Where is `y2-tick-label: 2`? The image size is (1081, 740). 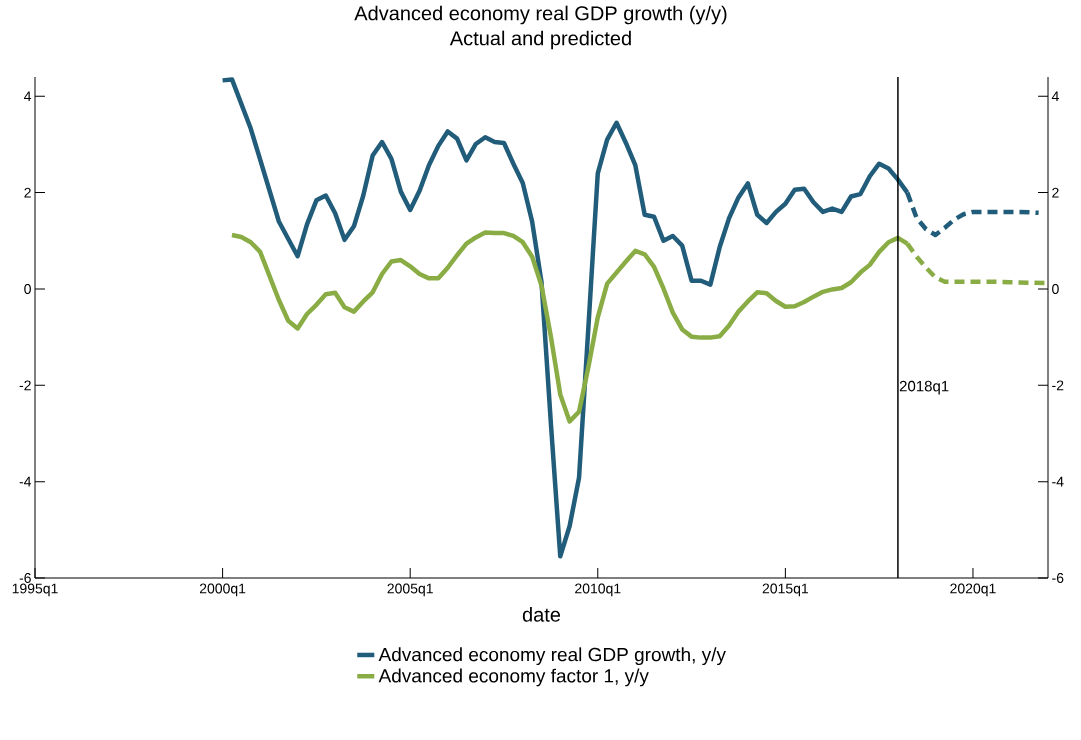
y2-tick-label: 2 is located at coordinates (1055, 192).